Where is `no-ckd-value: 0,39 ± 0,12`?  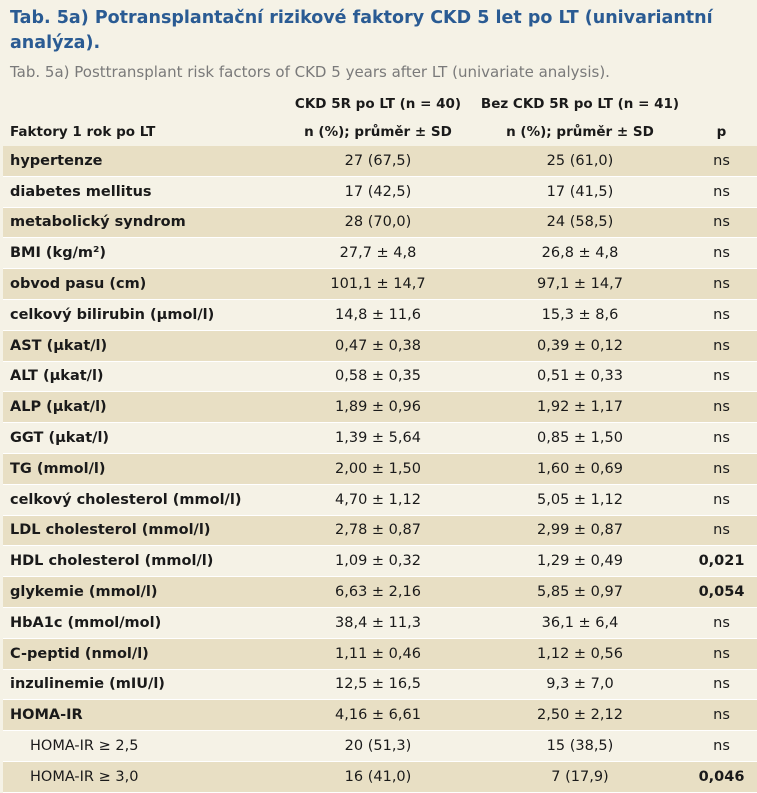
no-ckd-value: 0,39 ± 0,12 is located at coordinates (580, 346).